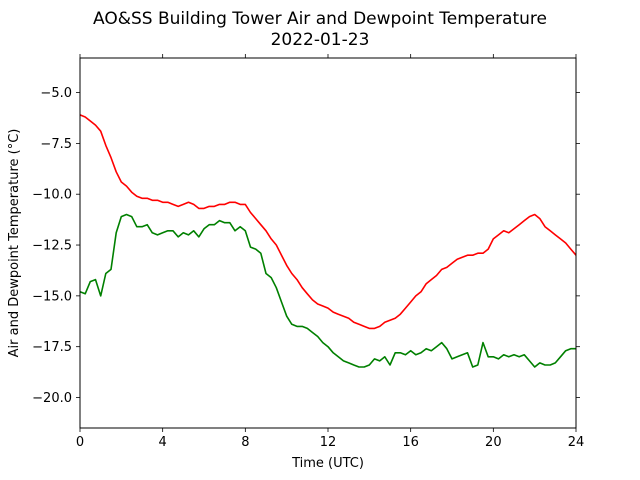  I want to click on y-axis-label: Air and Dewpoint Temperature (°C), so click(14, 243).